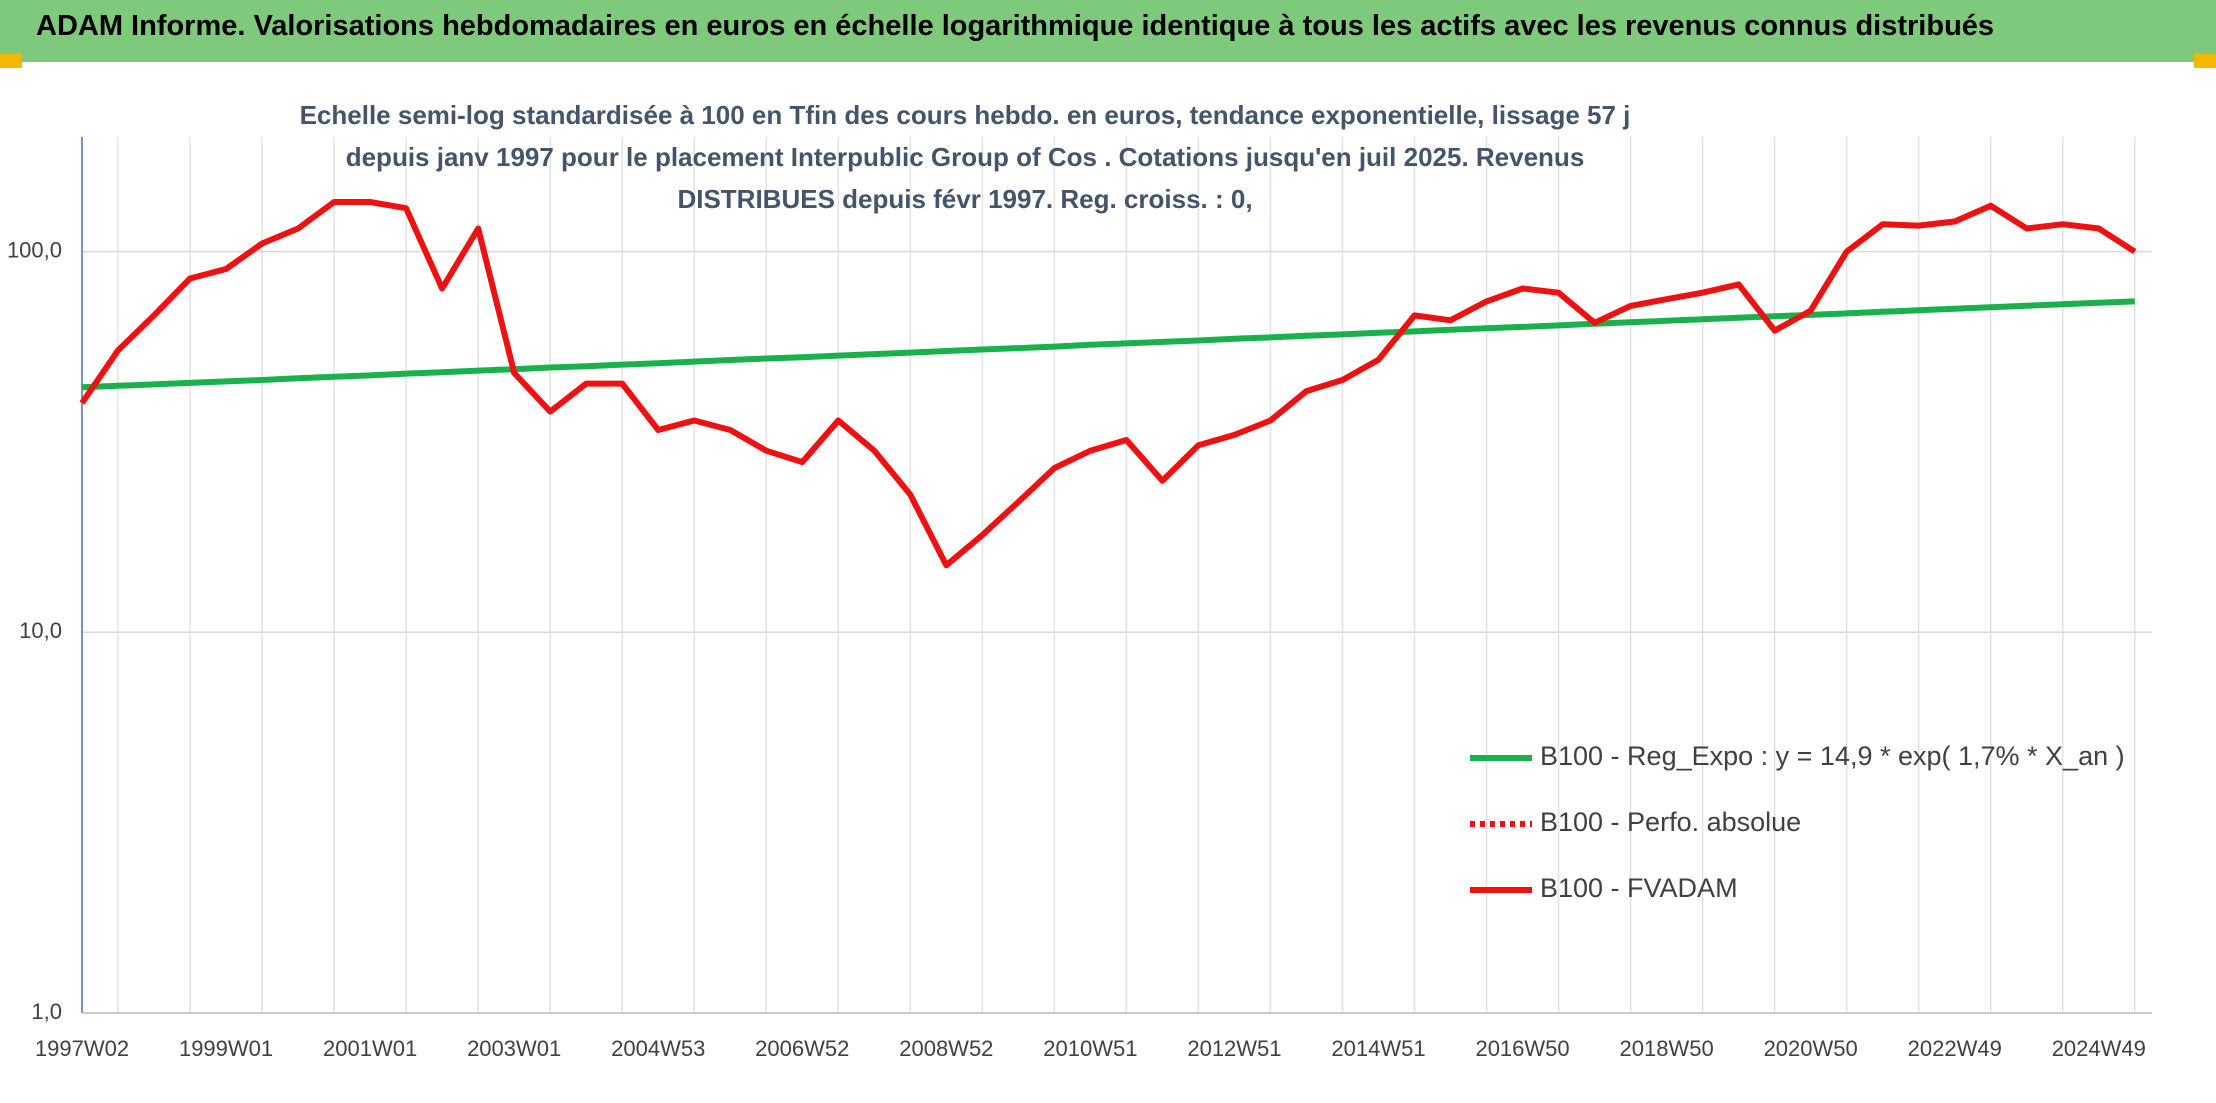 The width and height of the screenshot is (2216, 1103). I want to click on x-tick-label: 2008W52, so click(946, 1048).